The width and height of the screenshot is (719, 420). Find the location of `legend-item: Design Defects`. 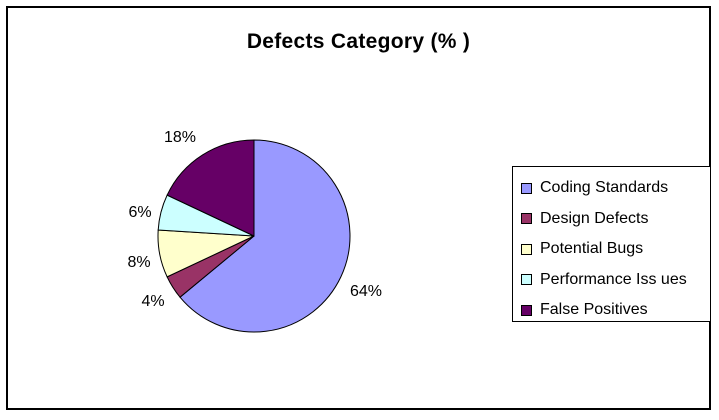

legend-item: Design Defects is located at coordinates (615, 219).